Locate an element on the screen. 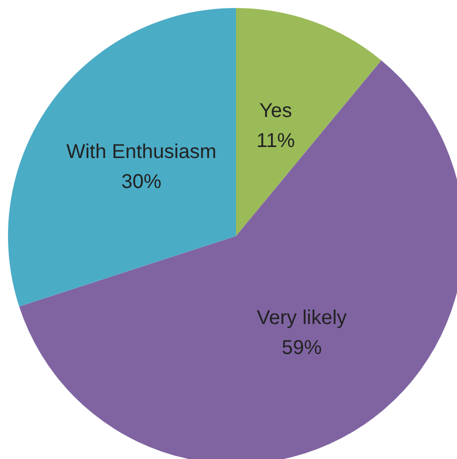  slice-label: Yes is located at coordinates (275, 111).